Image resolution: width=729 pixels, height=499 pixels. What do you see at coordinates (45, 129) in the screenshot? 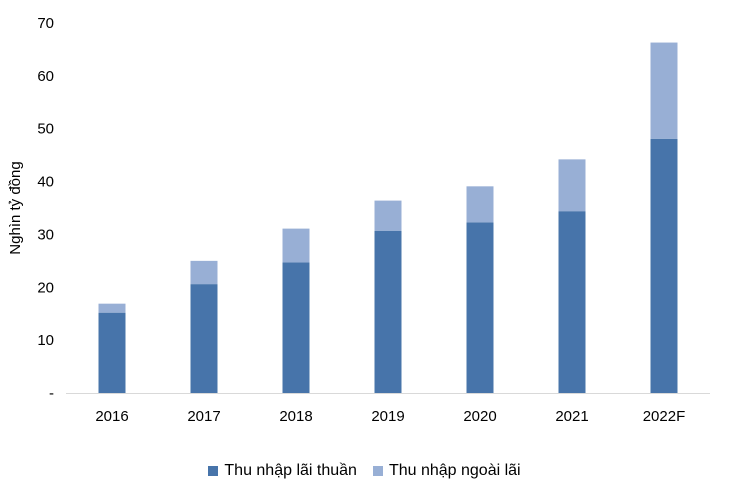
I see `y-tick-label: 50` at bounding box center [45, 129].